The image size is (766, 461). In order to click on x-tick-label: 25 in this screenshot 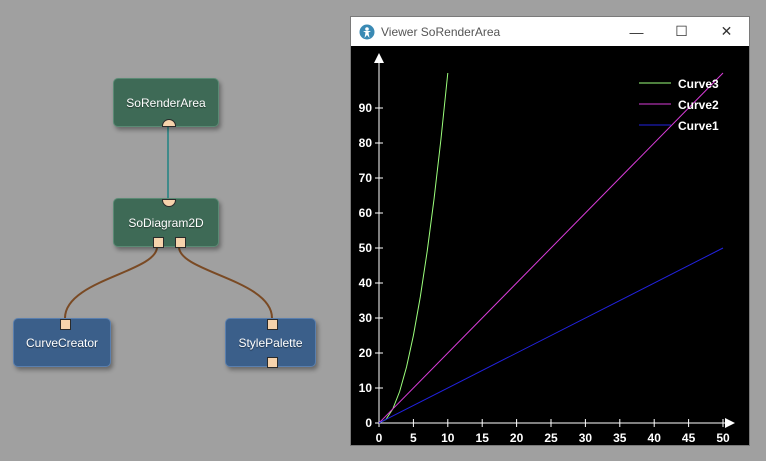, I will do `click(551, 438)`.